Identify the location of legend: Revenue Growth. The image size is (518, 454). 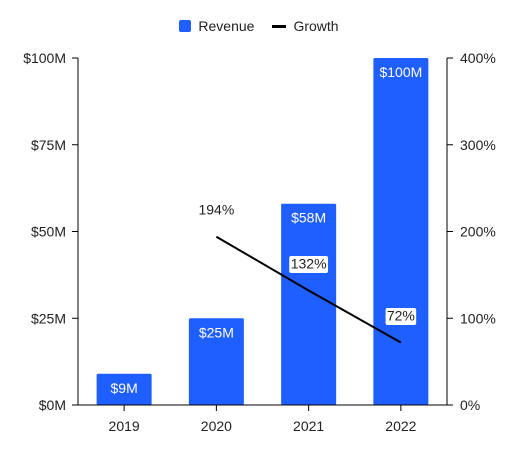
(259, 26).